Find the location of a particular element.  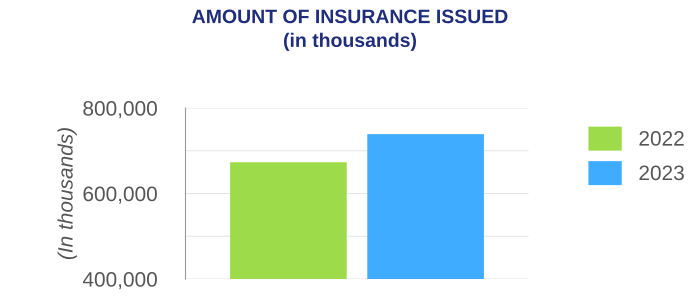

legend-label: 2023 is located at coordinates (661, 173).